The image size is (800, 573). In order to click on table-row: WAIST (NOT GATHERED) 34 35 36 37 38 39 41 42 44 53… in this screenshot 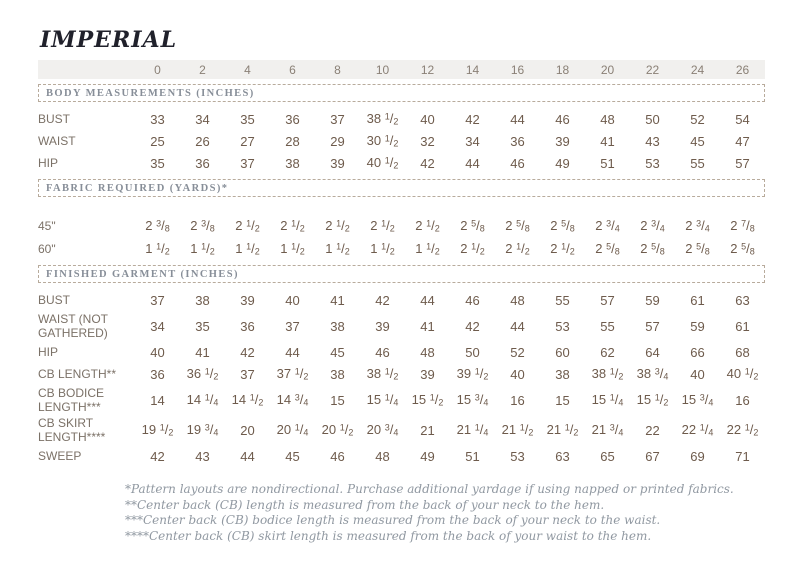, I will do `click(401, 326)`.